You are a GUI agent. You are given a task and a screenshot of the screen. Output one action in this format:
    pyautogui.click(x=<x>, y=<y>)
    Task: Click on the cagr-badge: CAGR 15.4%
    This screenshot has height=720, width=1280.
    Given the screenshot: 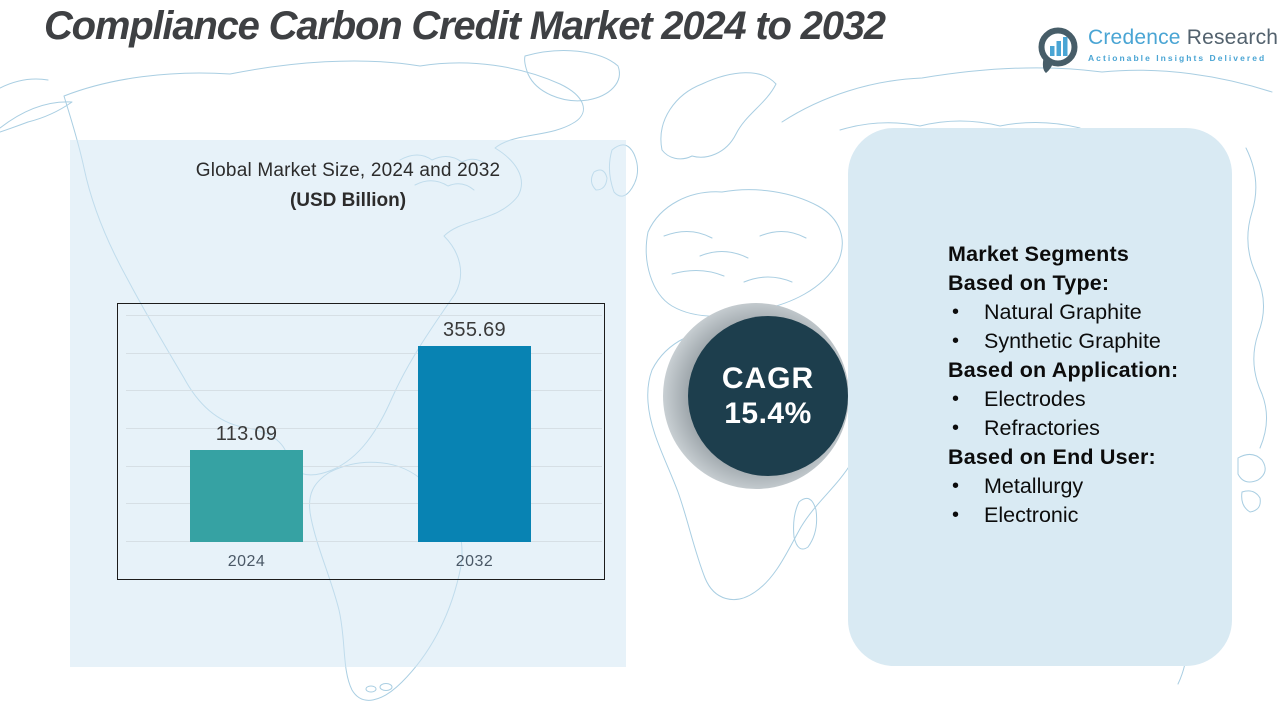 What is the action you would take?
    pyautogui.click(x=768, y=396)
    